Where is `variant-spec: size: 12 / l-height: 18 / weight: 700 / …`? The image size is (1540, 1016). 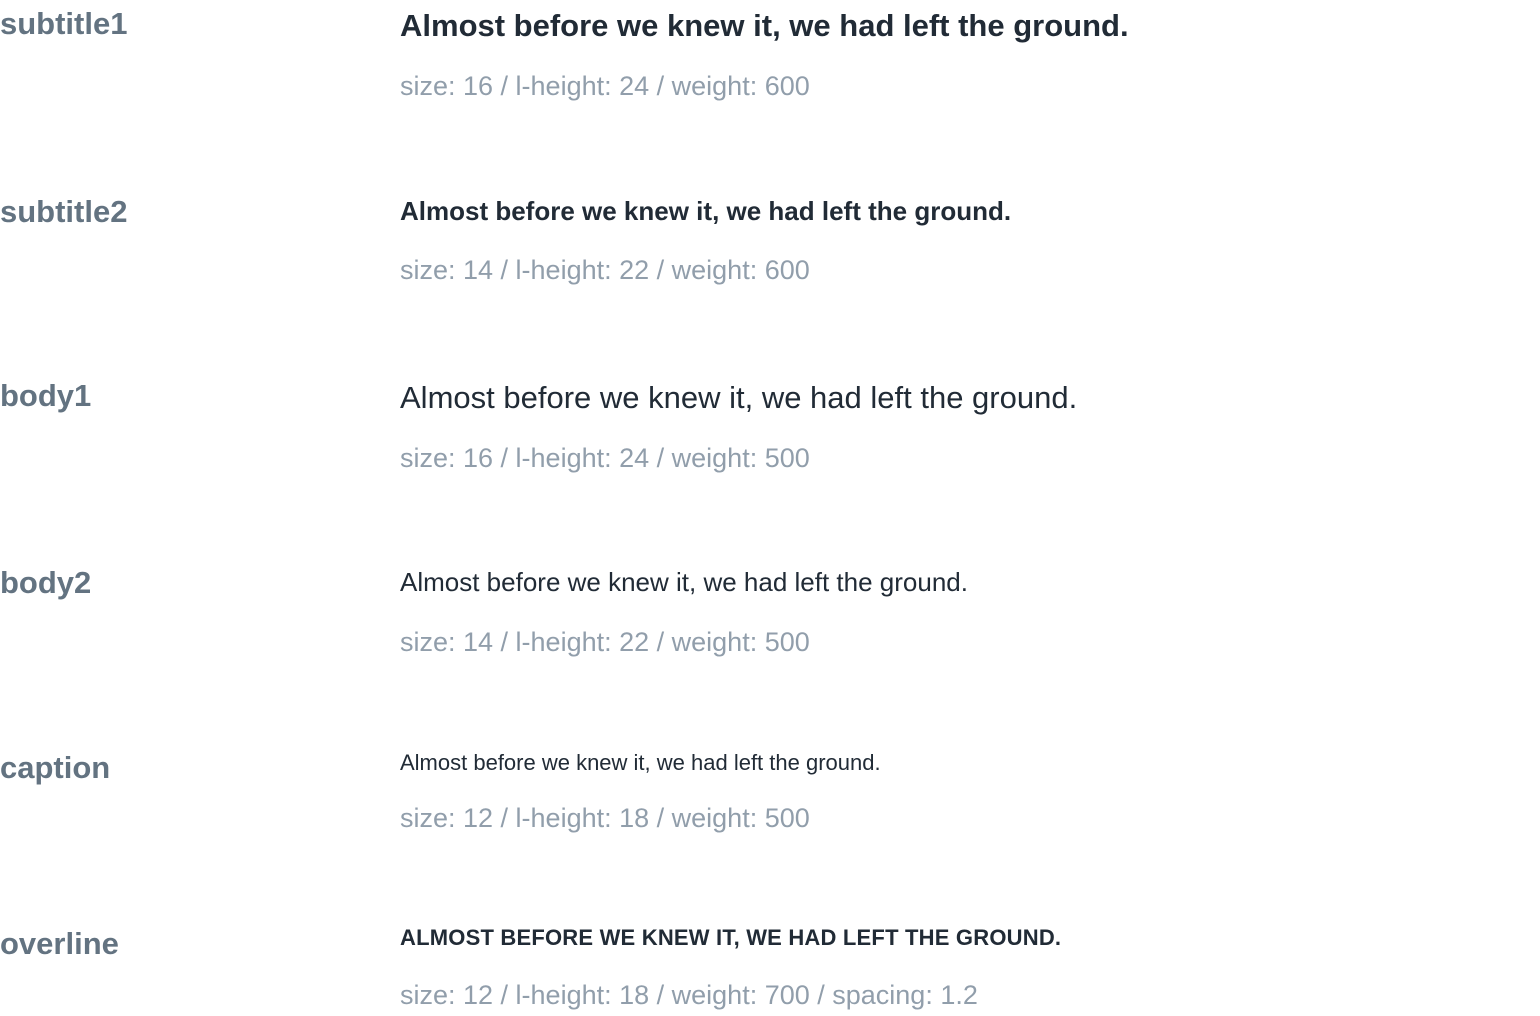
variant-spec: size: 12 / l-height: 18 / weight: 700 / … is located at coordinates (689, 995).